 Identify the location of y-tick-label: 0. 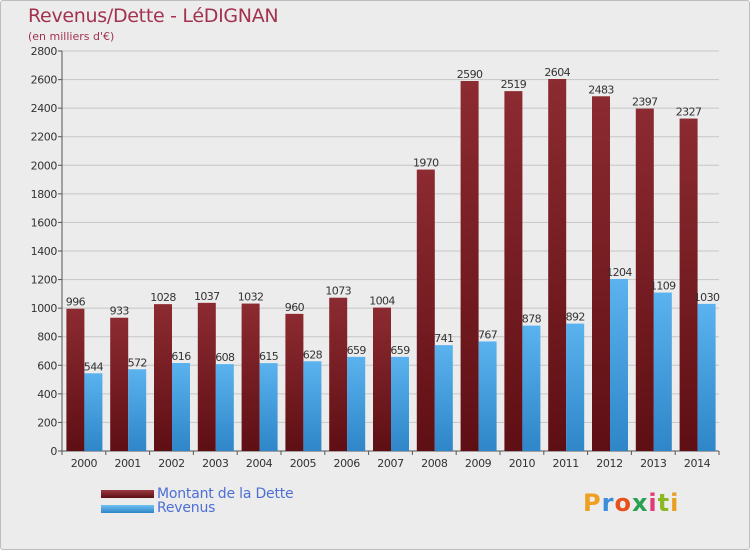
(53, 451).